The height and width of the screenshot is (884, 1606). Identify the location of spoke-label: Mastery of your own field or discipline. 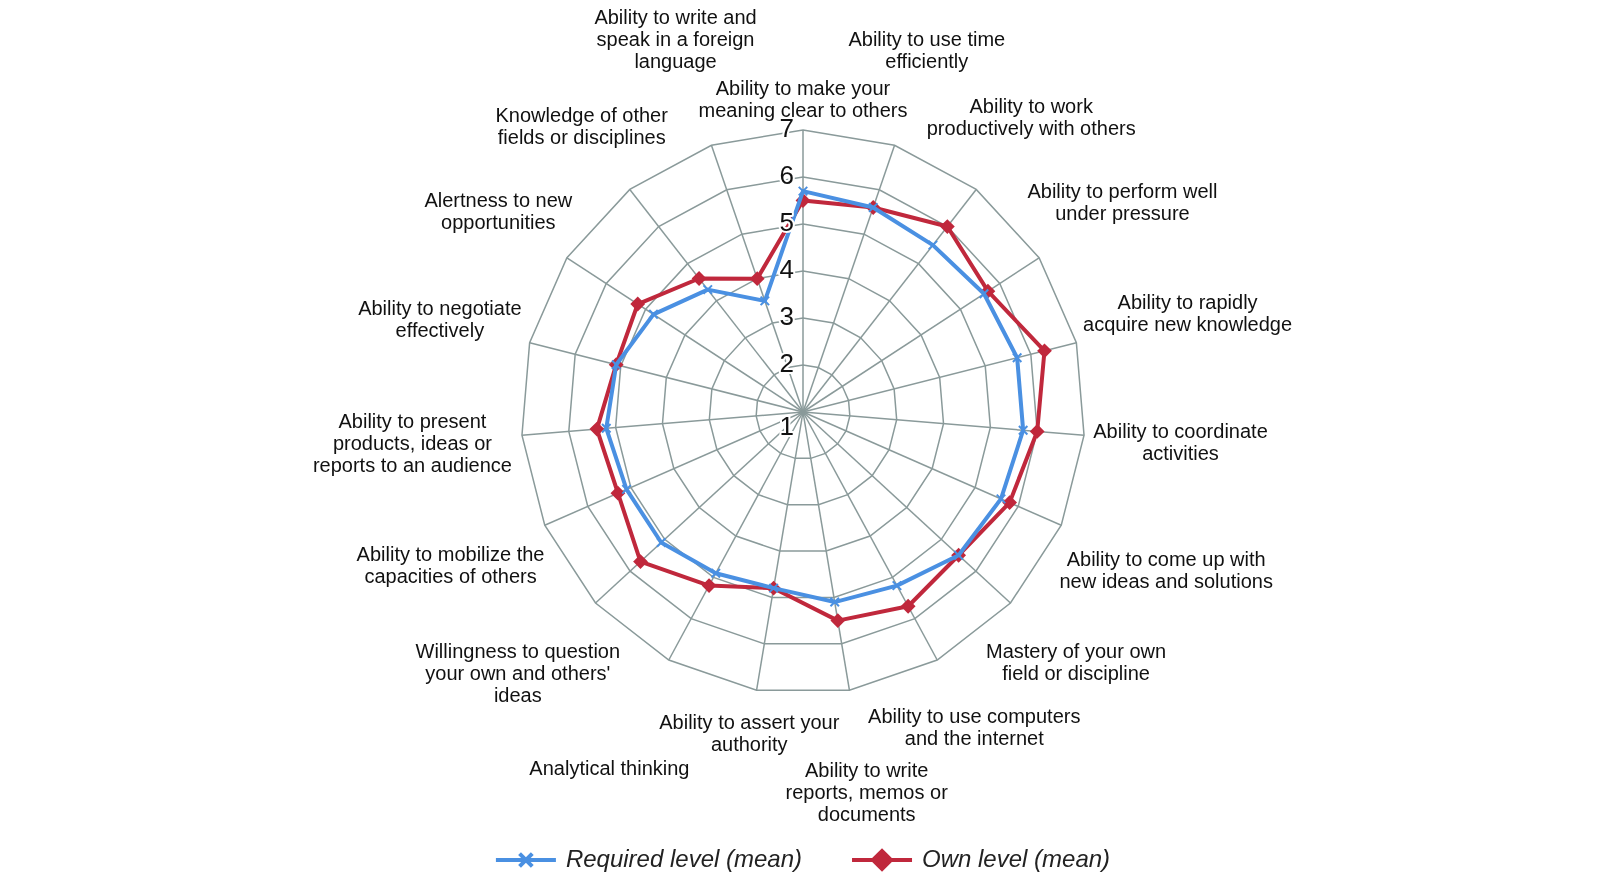
(1076, 661).